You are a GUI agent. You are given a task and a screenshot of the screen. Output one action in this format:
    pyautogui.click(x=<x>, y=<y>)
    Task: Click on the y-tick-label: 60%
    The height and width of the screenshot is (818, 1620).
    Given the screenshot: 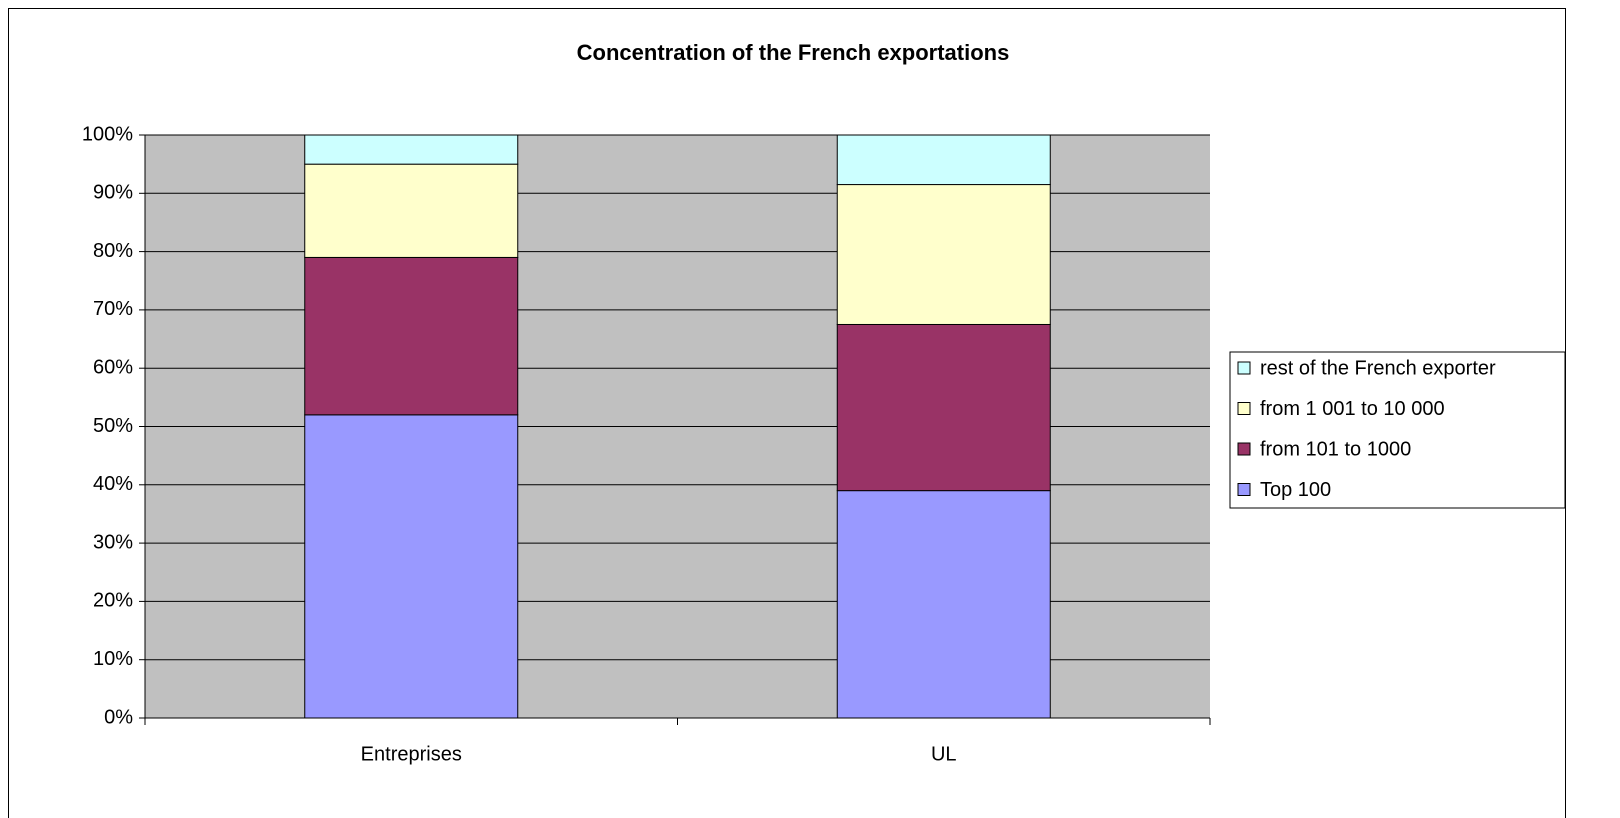 What is the action you would take?
    pyautogui.click(x=113, y=367)
    